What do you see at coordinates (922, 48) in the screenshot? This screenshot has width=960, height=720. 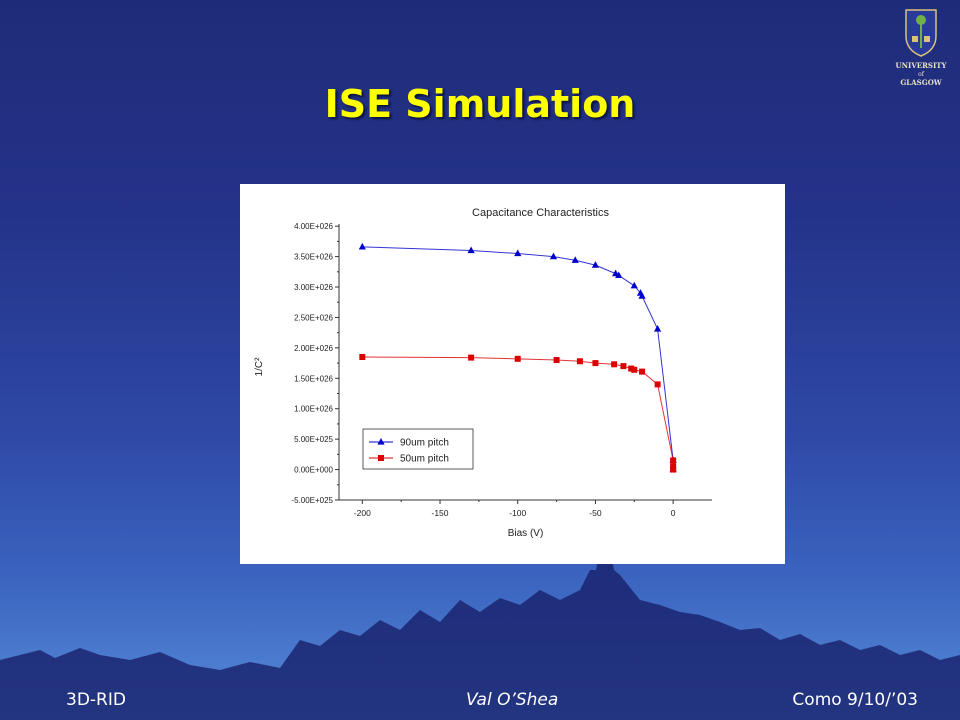 I see `university-crest-icon: UNIVERSITY of GLASGOW` at bounding box center [922, 48].